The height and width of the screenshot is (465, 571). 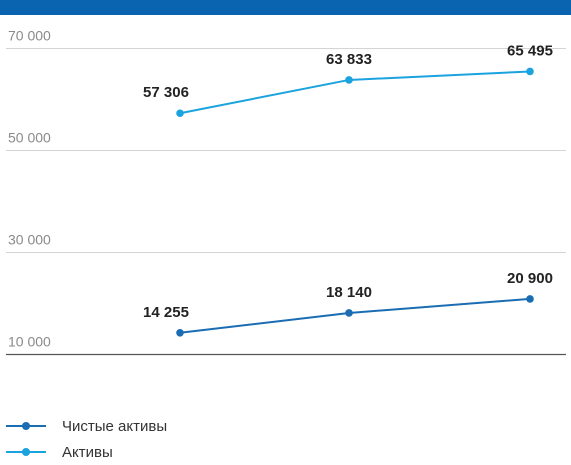 What do you see at coordinates (530, 50) in the screenshot?
I see `data-label: 65 495` at bounding box center [530, 50].